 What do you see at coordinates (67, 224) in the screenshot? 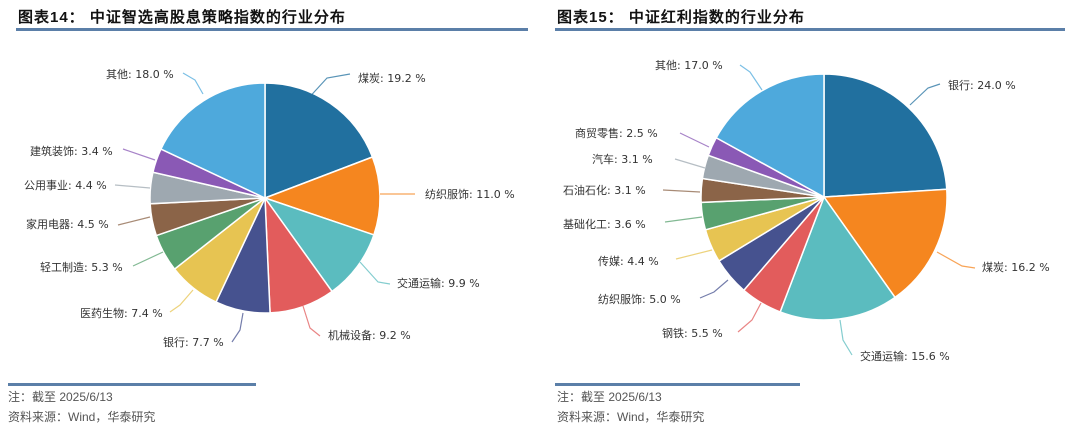
I see `slice-label: 家用电器: 4.5 %` at bounding box center [67, 224].